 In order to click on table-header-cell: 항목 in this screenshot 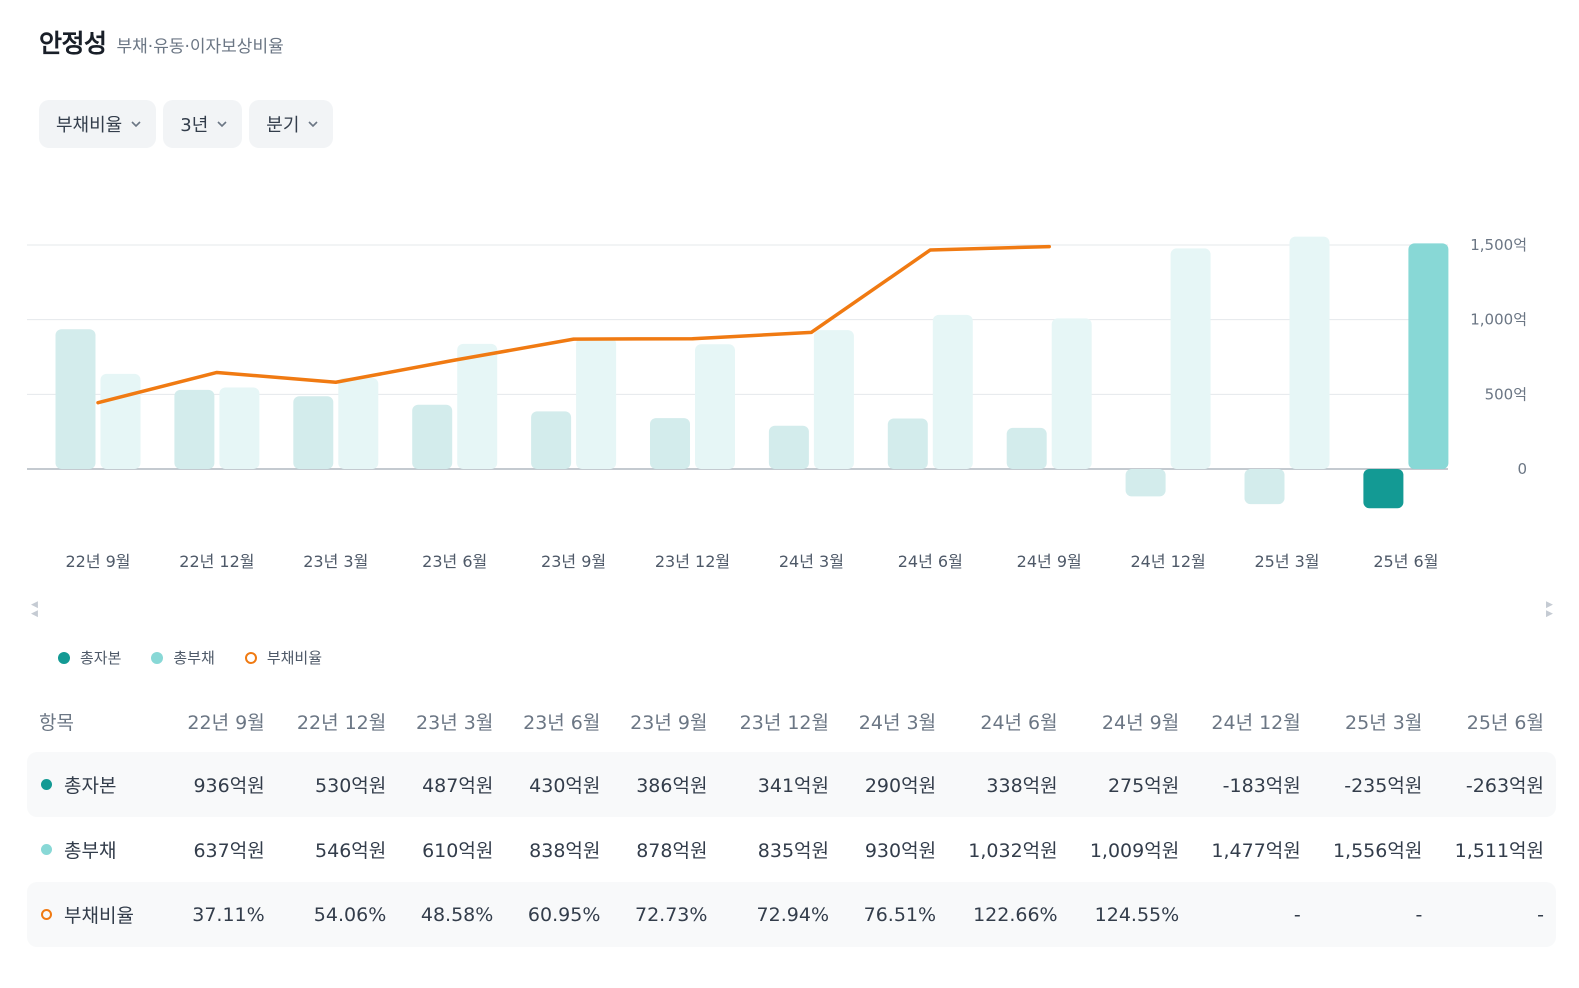, I will do `click(56, 722)`.